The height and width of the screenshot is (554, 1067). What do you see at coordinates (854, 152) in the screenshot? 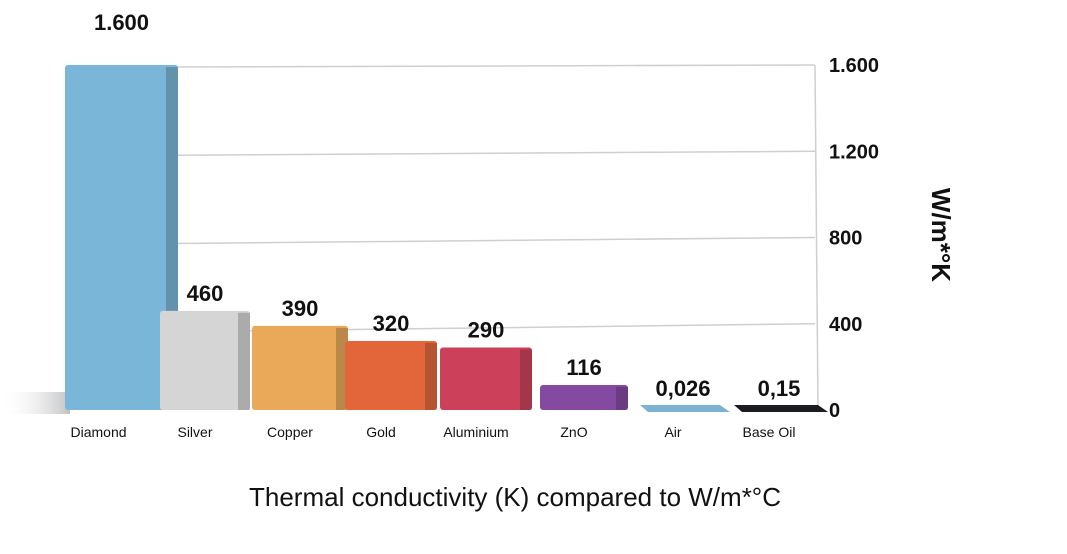
I see `y-tick-label: 1.200` at bounding box center [854, 152].